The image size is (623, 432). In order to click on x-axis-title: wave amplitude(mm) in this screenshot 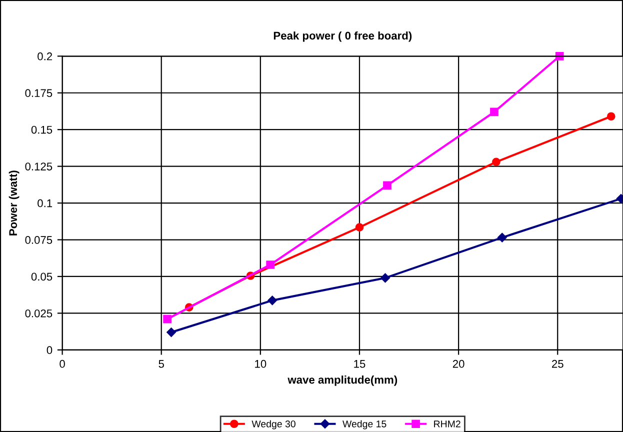, I will do `click(343, 381)`.